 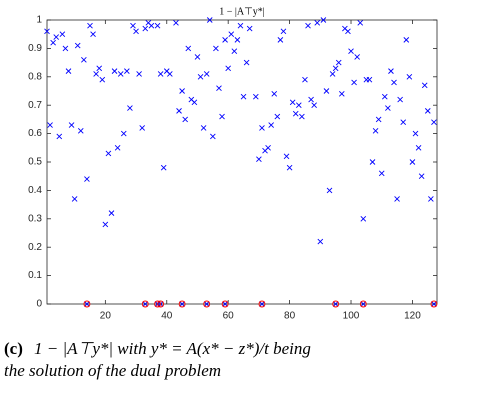 What do you see at coordinates (229, 316) in the screenshot?
I see `x-tick-label: 60` at bounding box center [229, 316].